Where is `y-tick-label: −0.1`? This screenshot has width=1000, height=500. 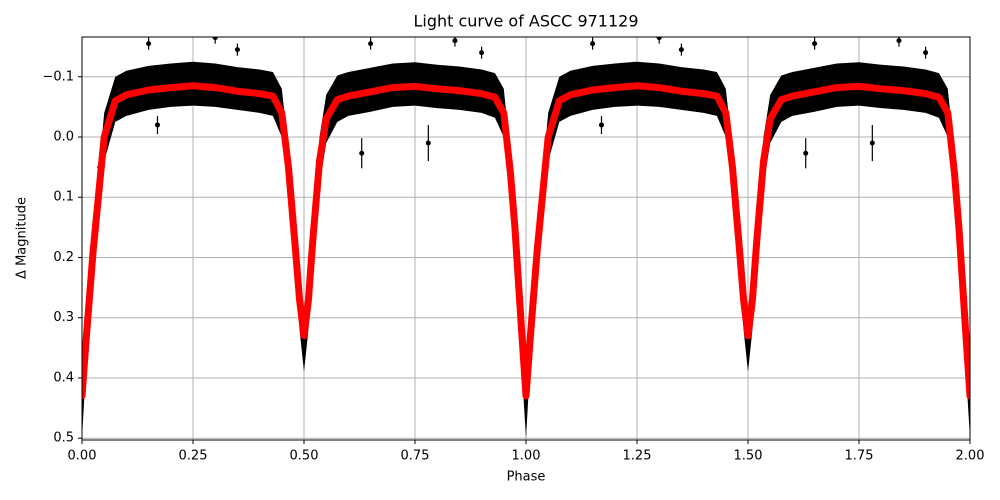
y-tick-label: −0.1 is located at coordinates (58, 76).